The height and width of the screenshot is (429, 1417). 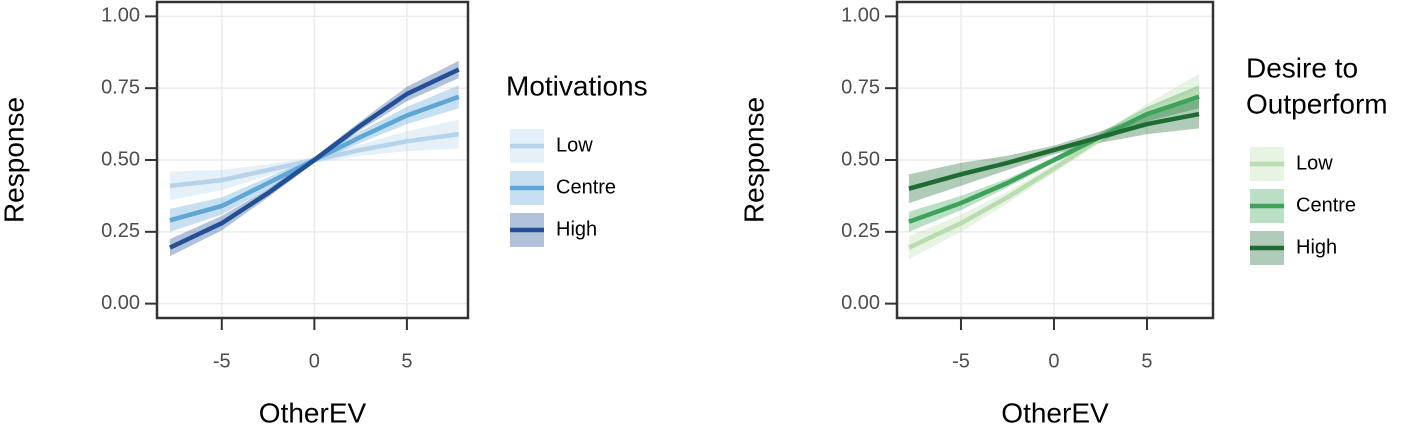 I want to click on legend-title: Motivations, so click(x=577, y=85).